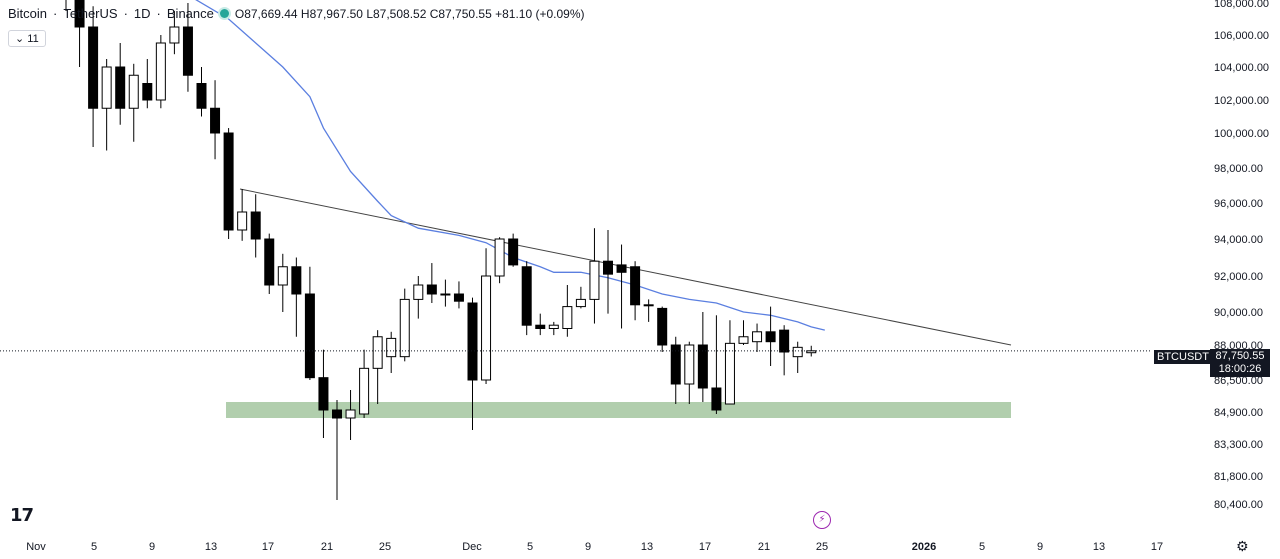 Image resolution: width=1280 pixels, height=559 pixels. What do you see at coordinates (822, 520) in the screenshot?
I see `flash-icon: ⚡` at bounding box center [822, 520].